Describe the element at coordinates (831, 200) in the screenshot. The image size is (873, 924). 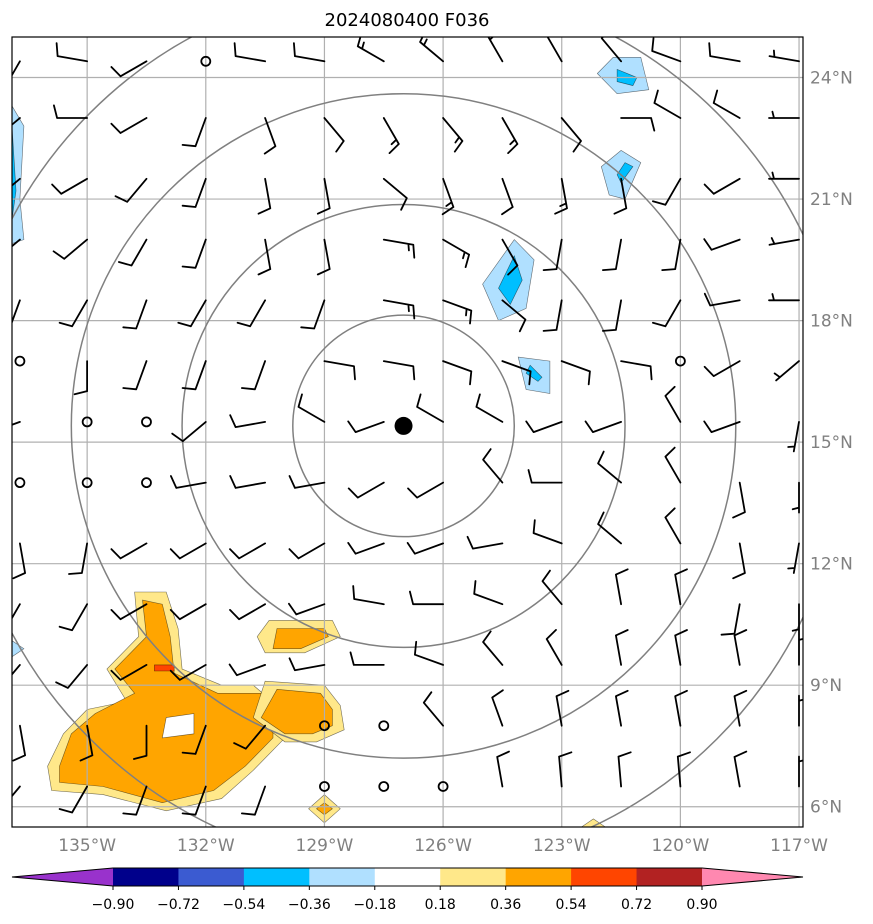
I see `latitude-label: 21°N` at that location.